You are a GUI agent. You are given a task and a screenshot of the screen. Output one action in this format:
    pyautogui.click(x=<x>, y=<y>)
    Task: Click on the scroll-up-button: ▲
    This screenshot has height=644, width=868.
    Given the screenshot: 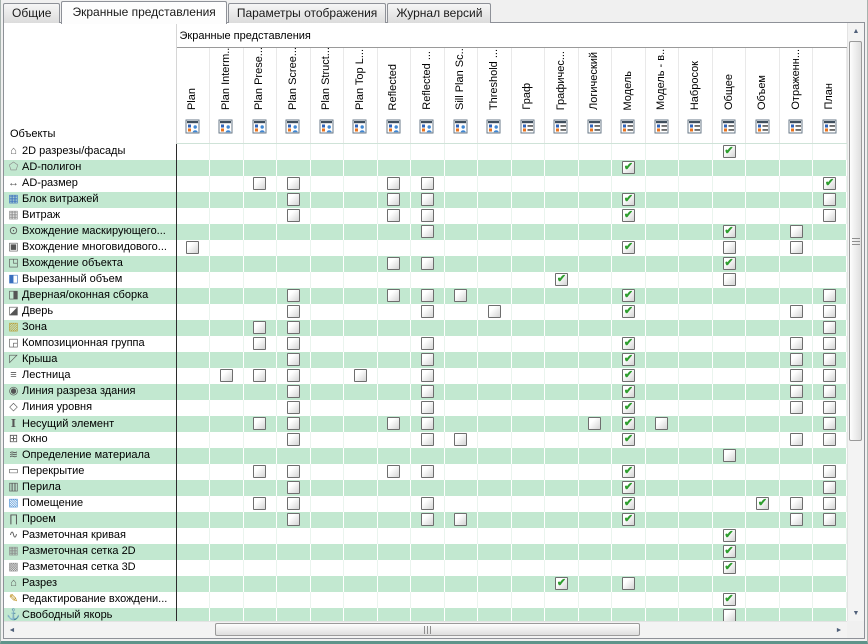 What is the action you would take?
    pyautogui.click(x=856, y=31)
    